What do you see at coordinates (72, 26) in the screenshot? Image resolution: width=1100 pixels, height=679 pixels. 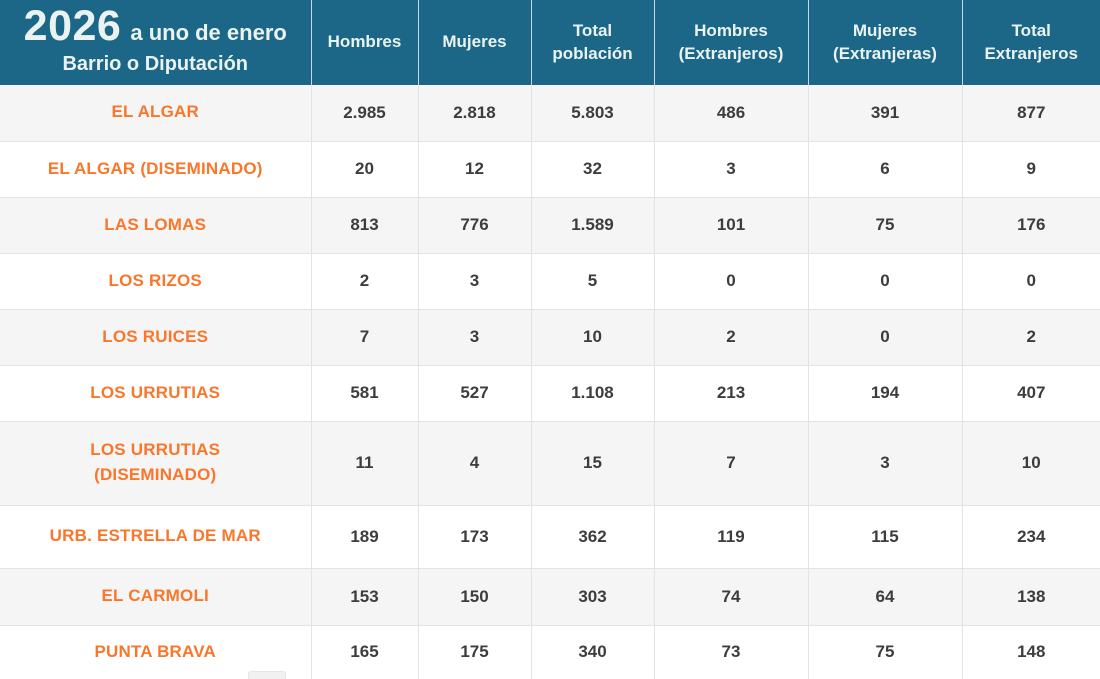 I see `year-label: 2026` at bounding box center [72, 26].